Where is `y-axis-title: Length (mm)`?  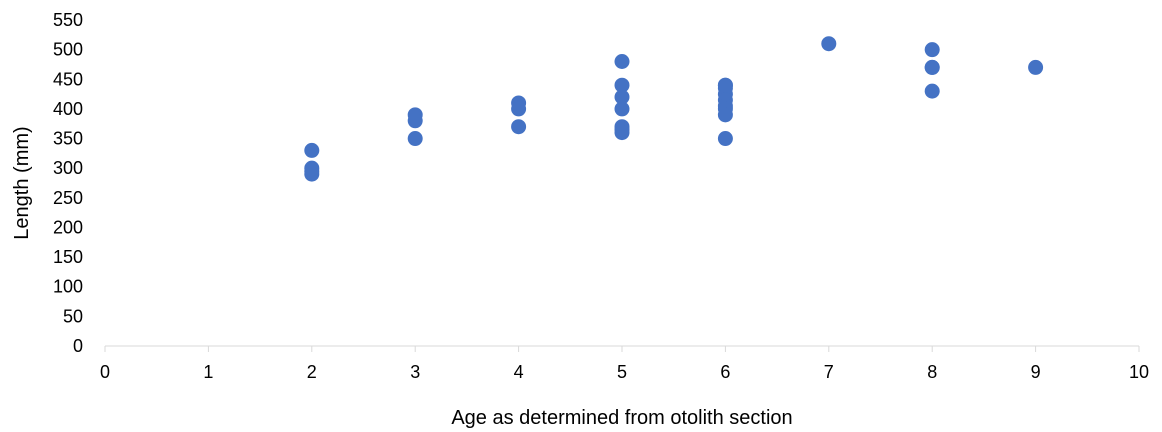 y-axis-title: Length (mm) is located at coordinates (22, 182).